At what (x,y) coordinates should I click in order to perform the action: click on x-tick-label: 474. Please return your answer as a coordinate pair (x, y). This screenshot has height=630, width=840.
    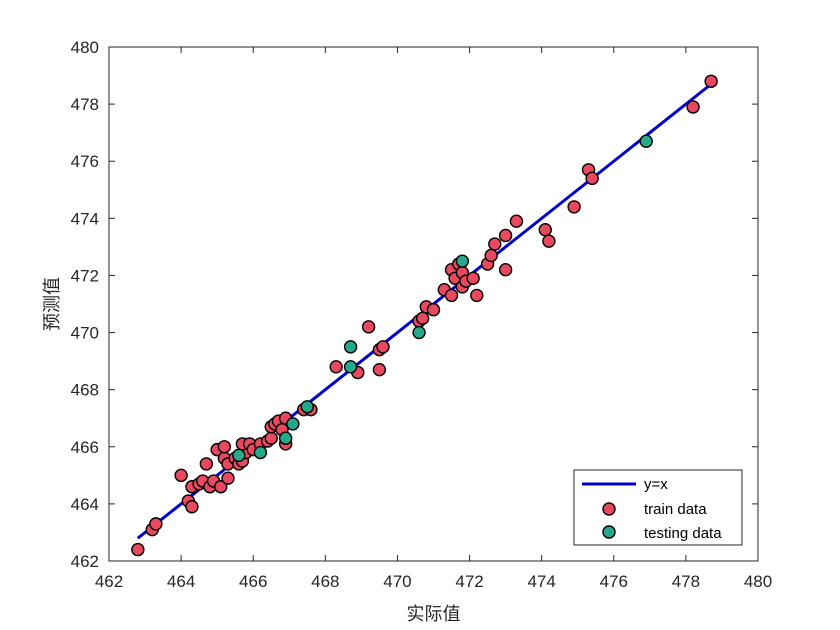
    Looking at the image, I should click on (541, 581).